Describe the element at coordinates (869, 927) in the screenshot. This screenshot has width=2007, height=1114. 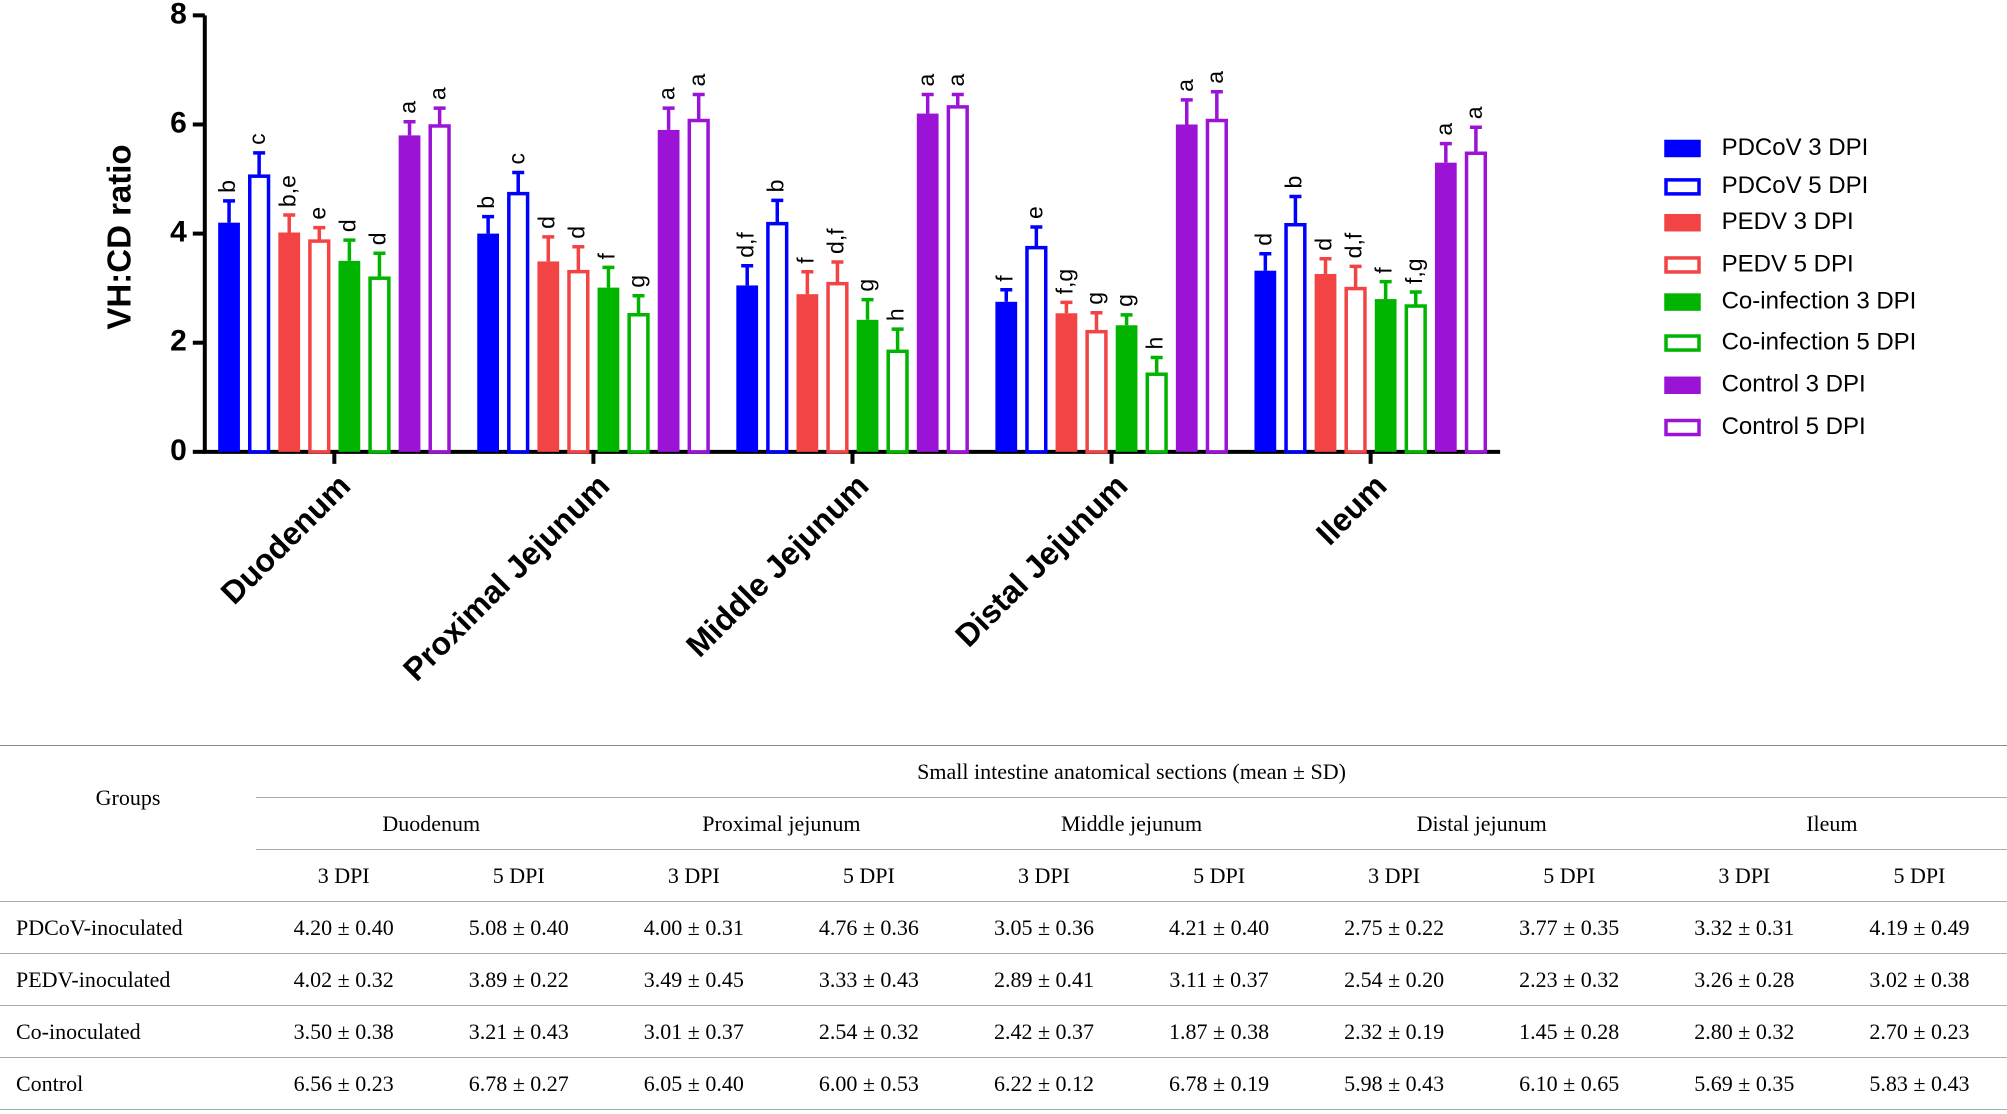
I see `table-cell: 4.76 ± 0.36` at that location.